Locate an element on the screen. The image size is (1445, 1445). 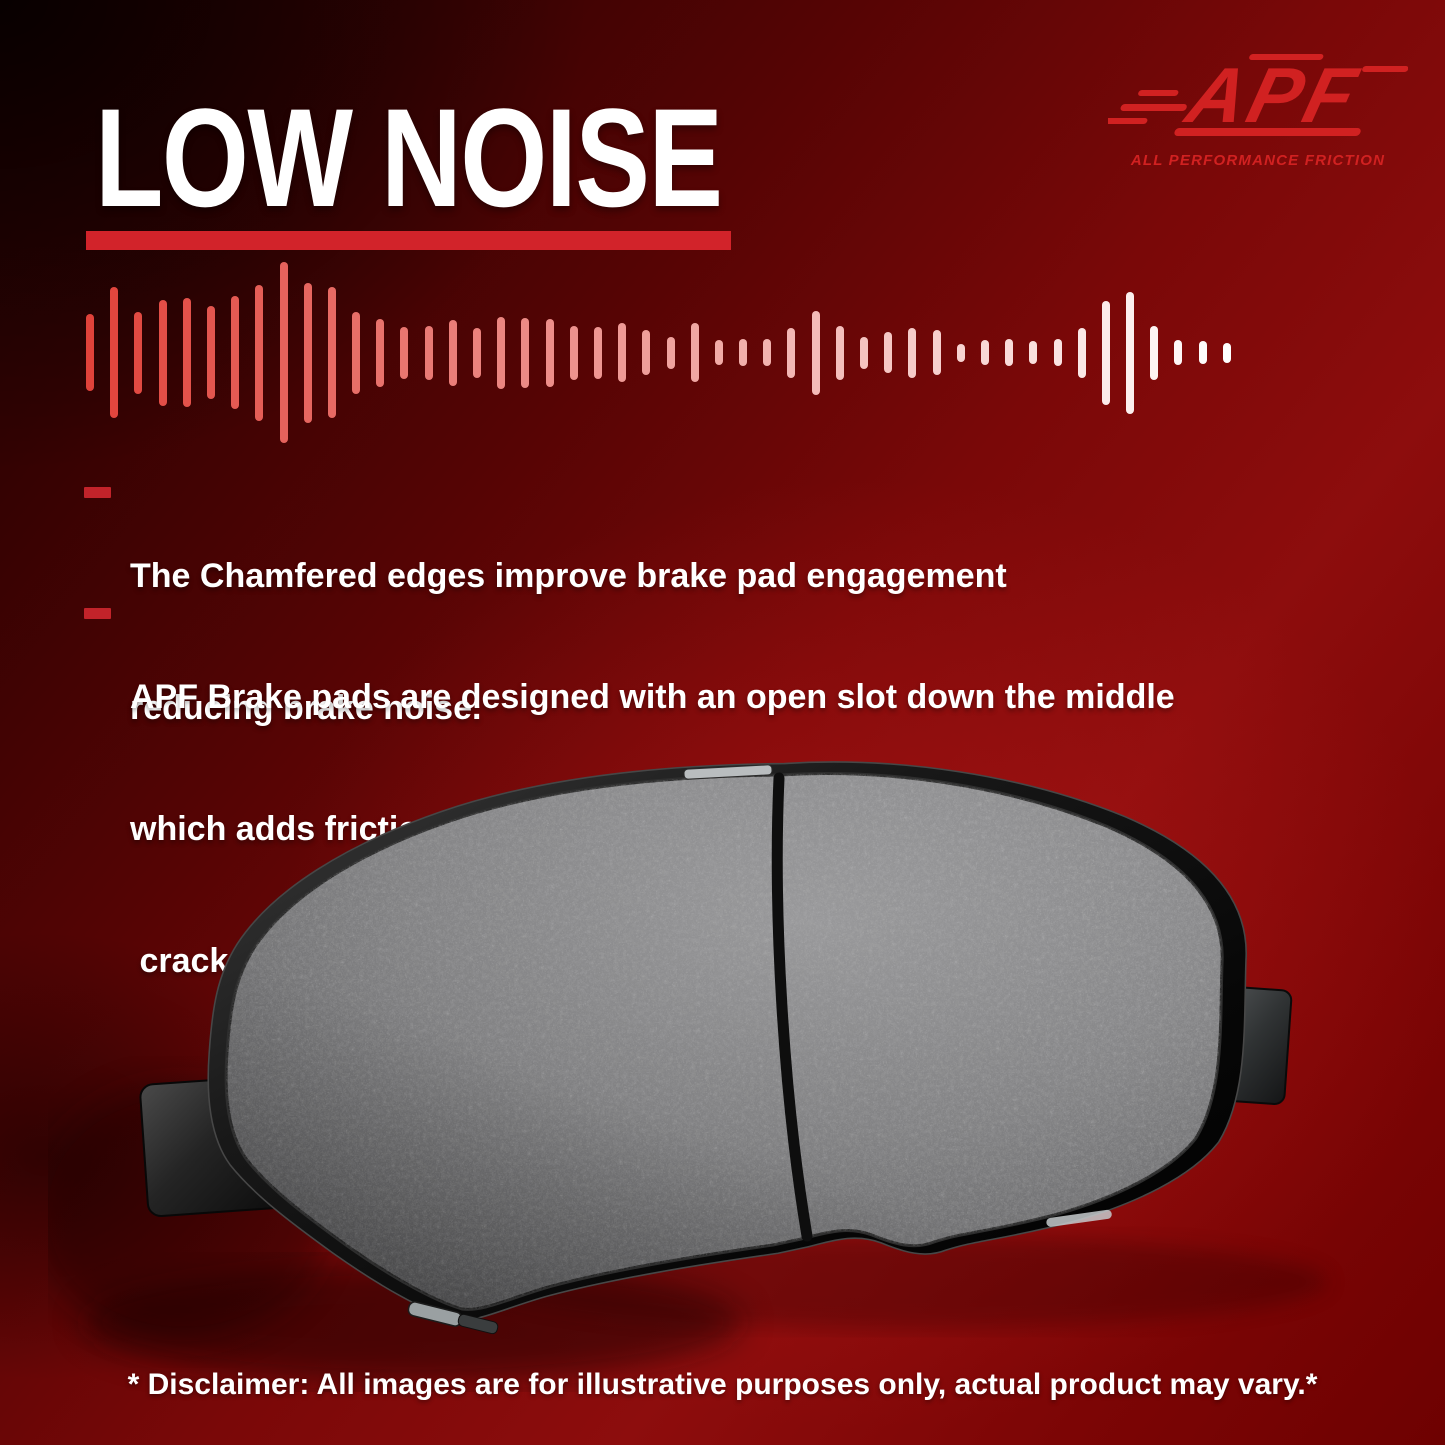
title-underline is located at coordinates (408, 240).